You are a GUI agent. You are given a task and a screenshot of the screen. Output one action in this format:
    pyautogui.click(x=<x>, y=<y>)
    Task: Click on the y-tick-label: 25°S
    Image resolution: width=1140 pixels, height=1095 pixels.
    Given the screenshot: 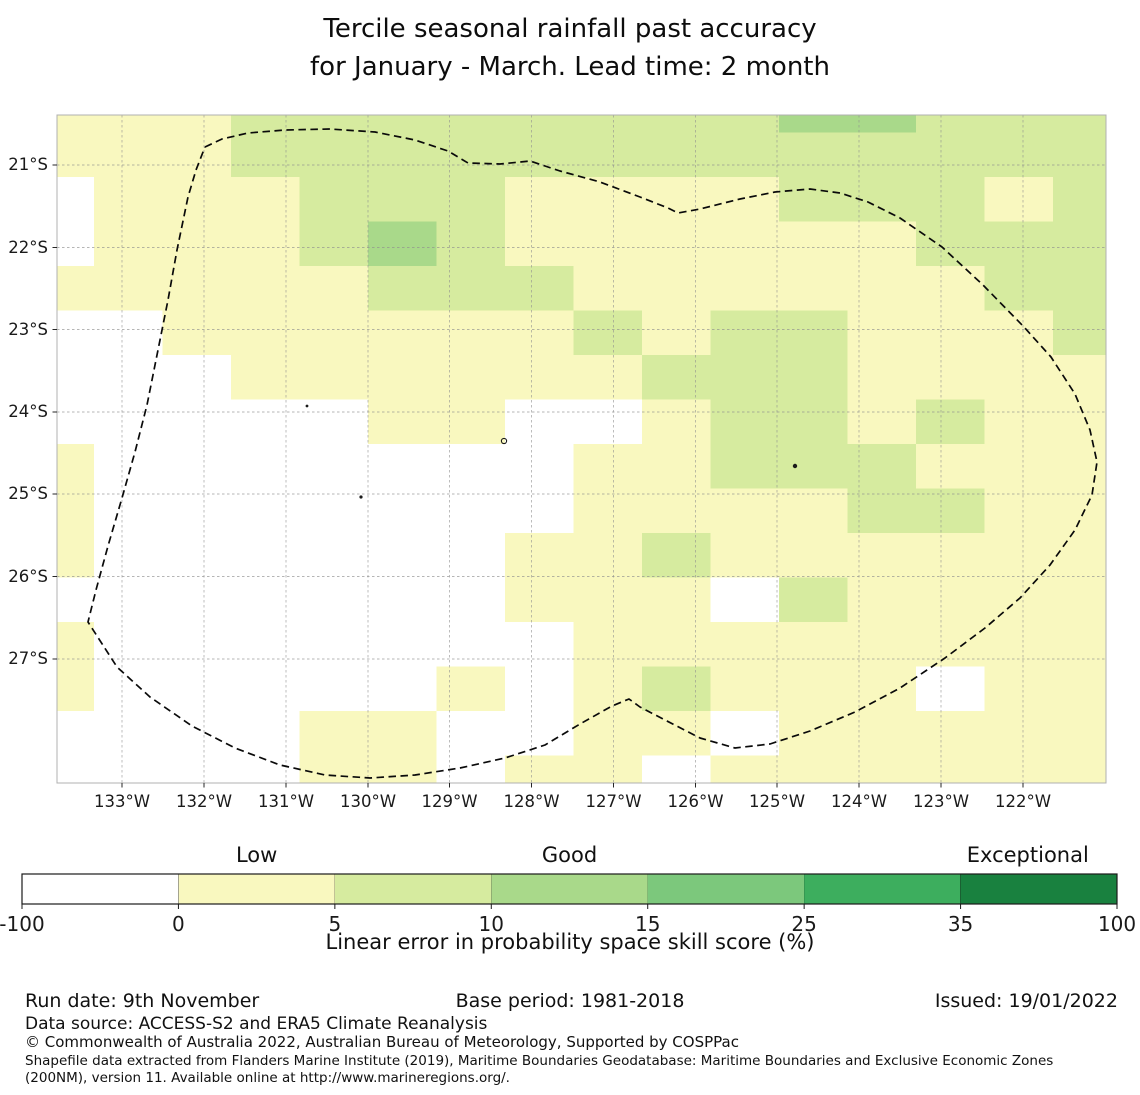 What is the action you would take?
    pyautogui.click(x=28, y=494)
    